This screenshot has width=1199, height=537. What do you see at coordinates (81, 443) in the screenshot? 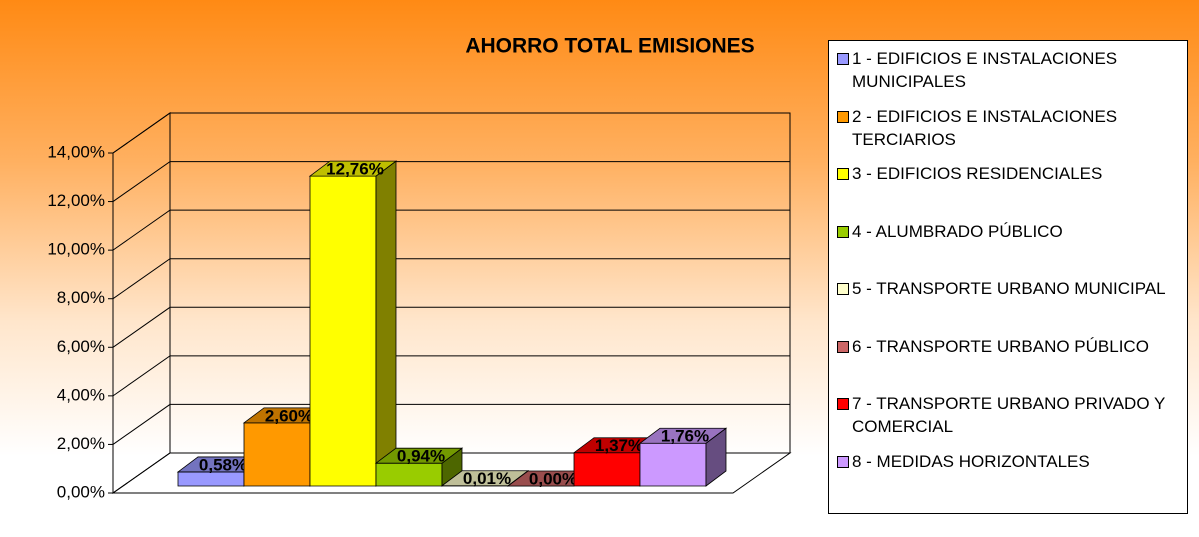
I see `y-tick-label: 2,00%` at bounding box center [81, 443].